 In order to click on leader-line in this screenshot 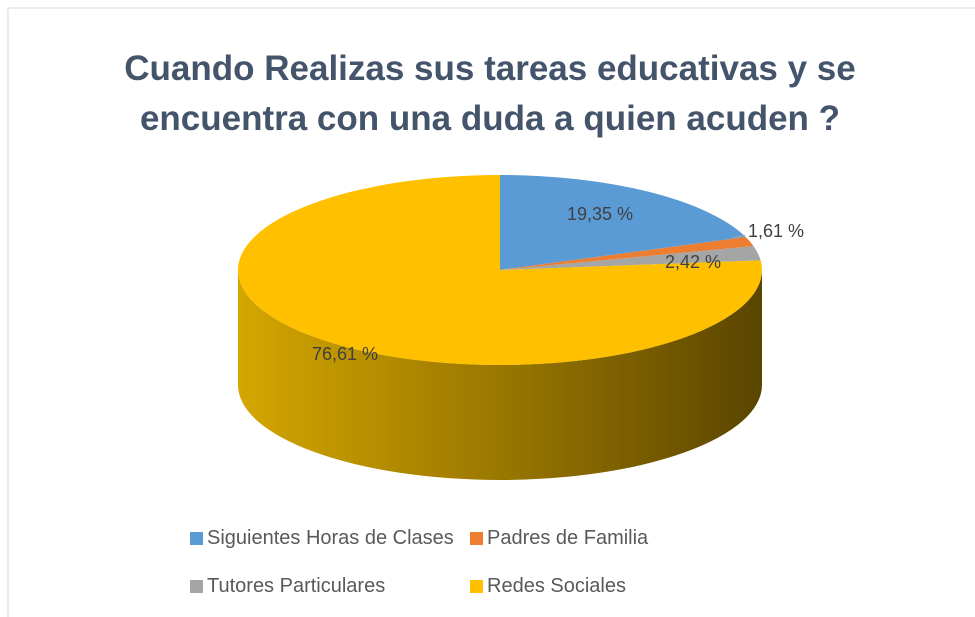, I will do `click(739, 236)`.